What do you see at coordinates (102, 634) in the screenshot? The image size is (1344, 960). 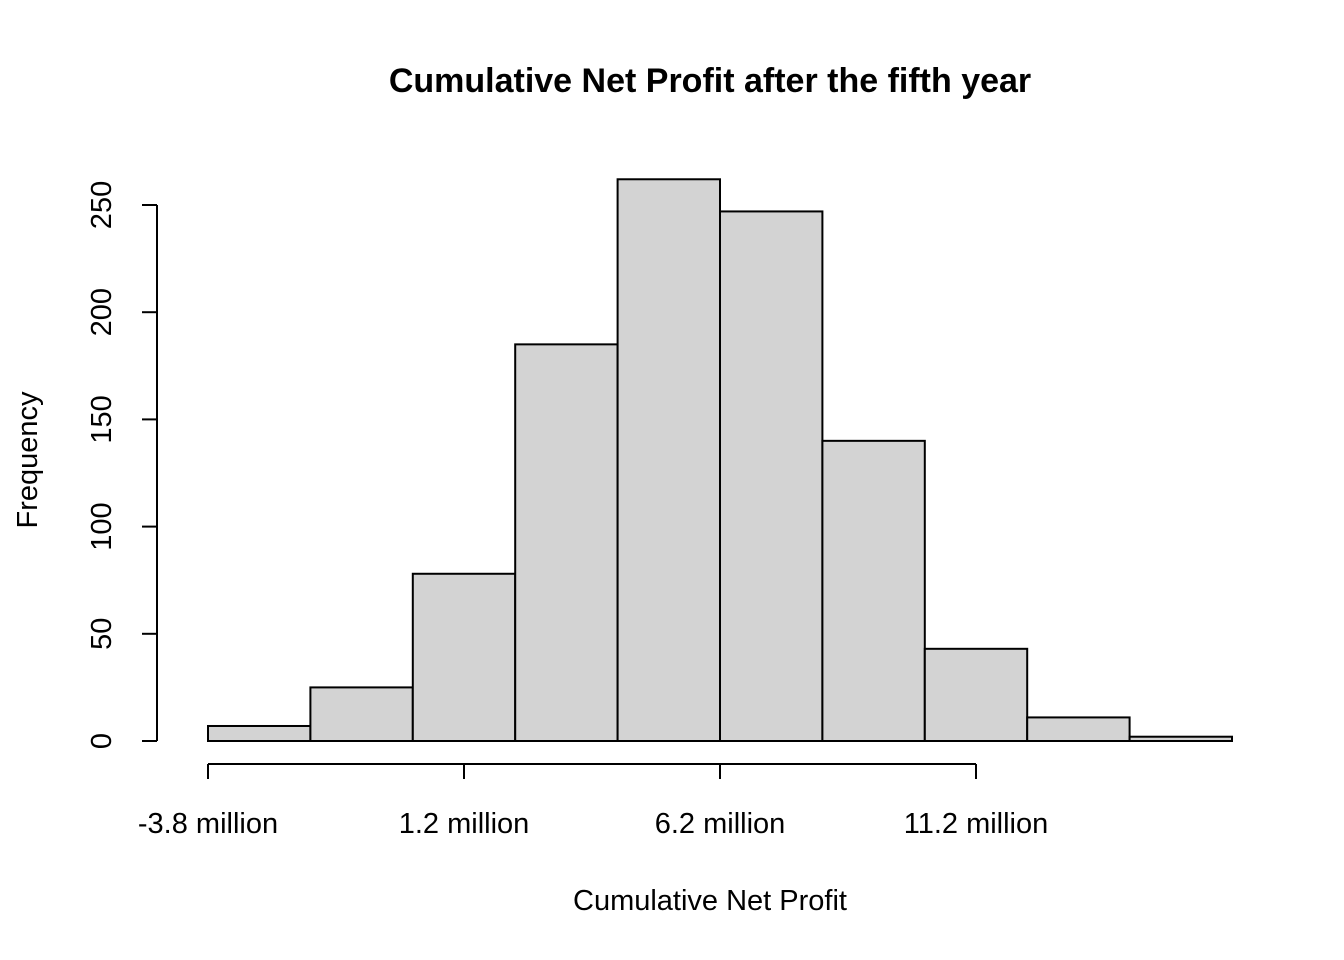 I see `y-tick-label: 50` at bounding box center [102, 634].